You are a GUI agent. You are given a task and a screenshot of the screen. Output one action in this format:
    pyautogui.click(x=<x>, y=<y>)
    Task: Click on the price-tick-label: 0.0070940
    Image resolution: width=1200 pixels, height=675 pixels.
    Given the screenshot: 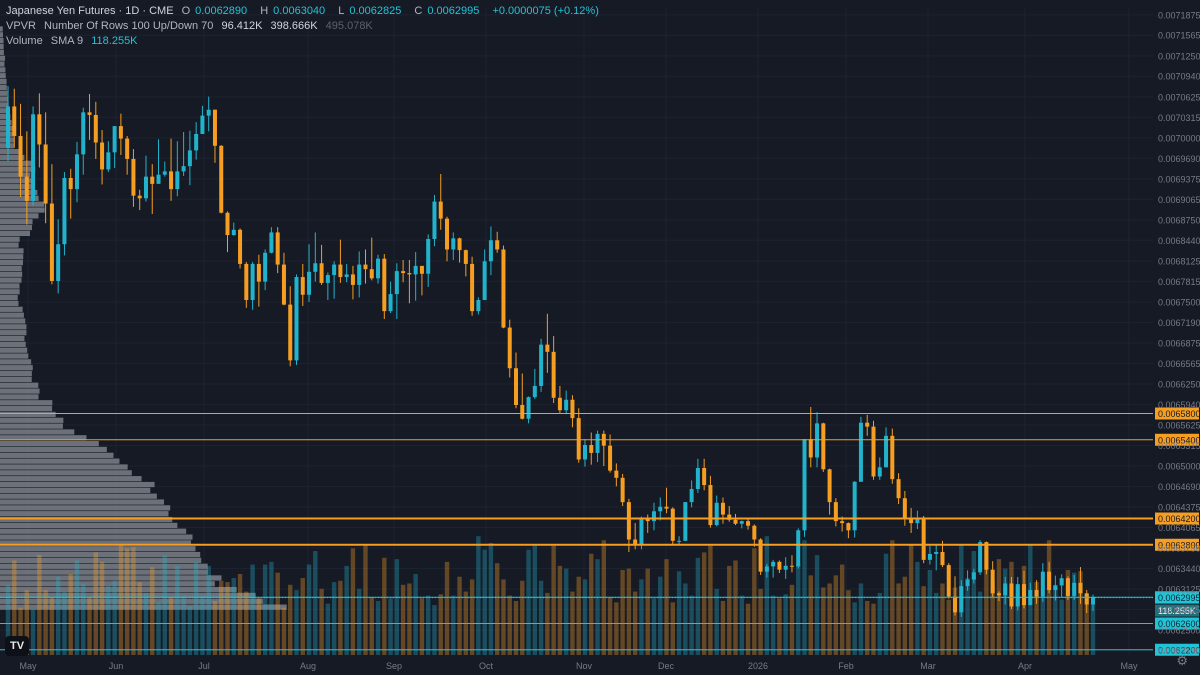 What is the action you would take?
    pyautogui.click(x=1179, y=77)
    